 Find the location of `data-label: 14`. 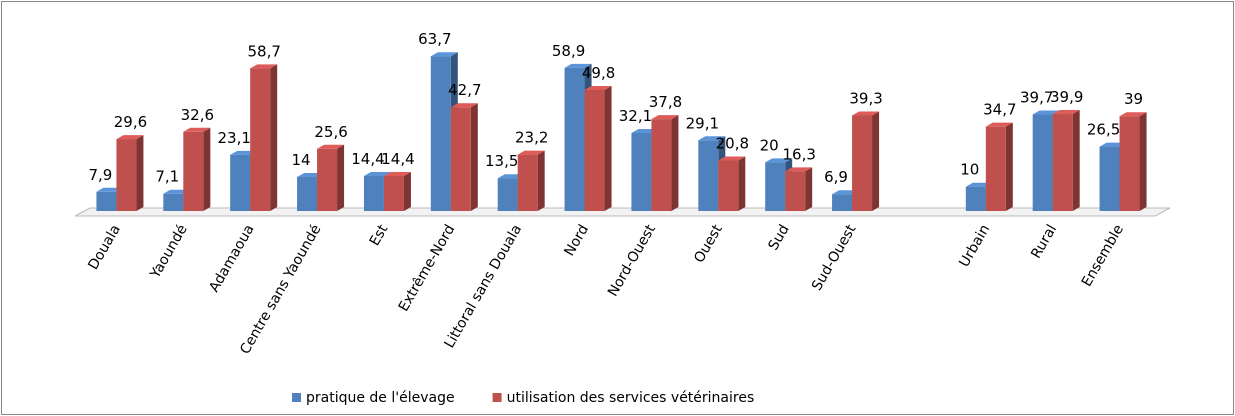

data-label: 14 is located at coordinates (301, 160).